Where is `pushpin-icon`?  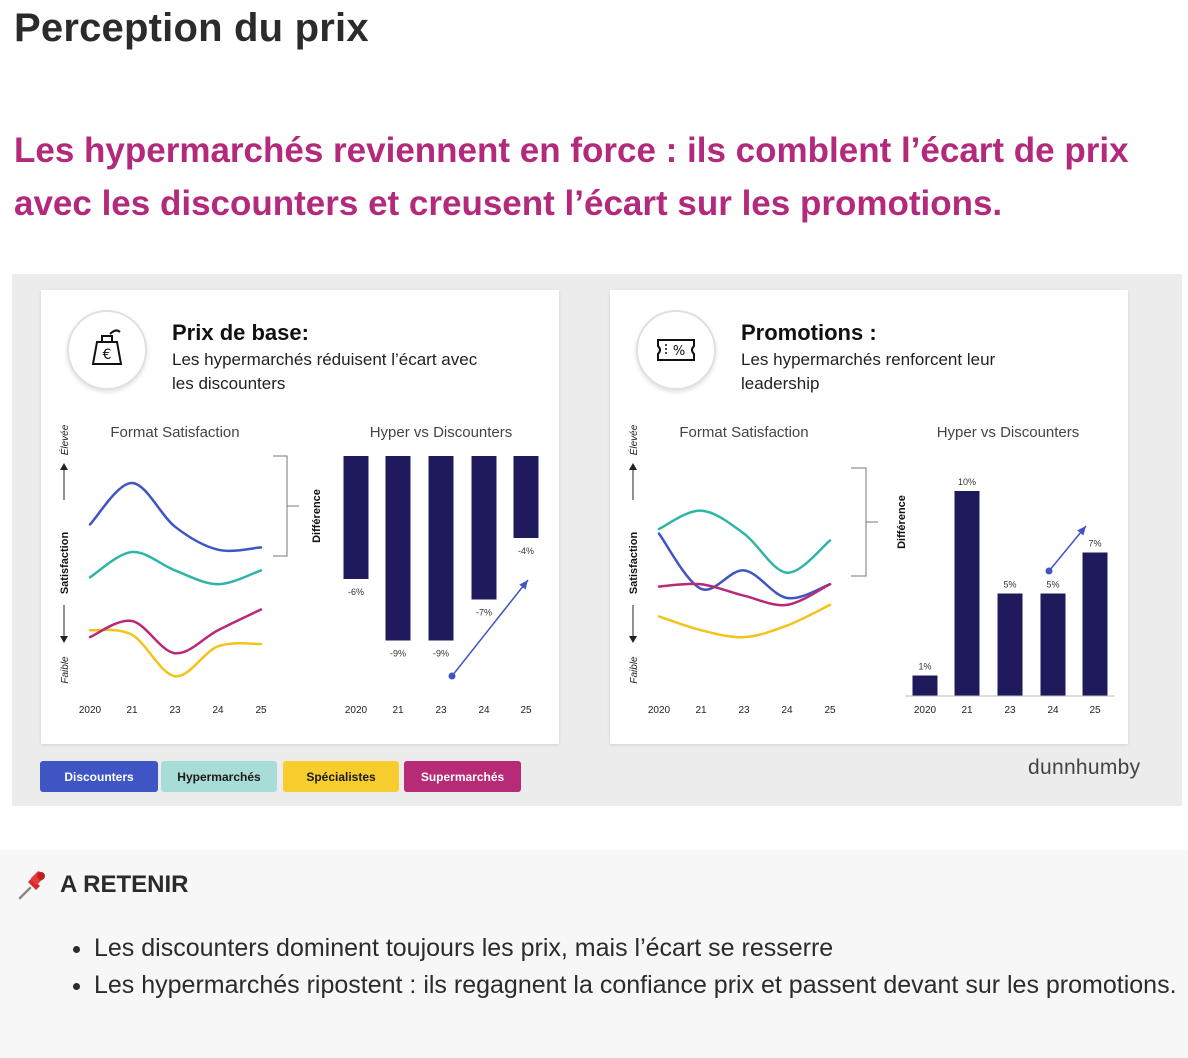
pushpin-icon is located at coordinates (33, 885).